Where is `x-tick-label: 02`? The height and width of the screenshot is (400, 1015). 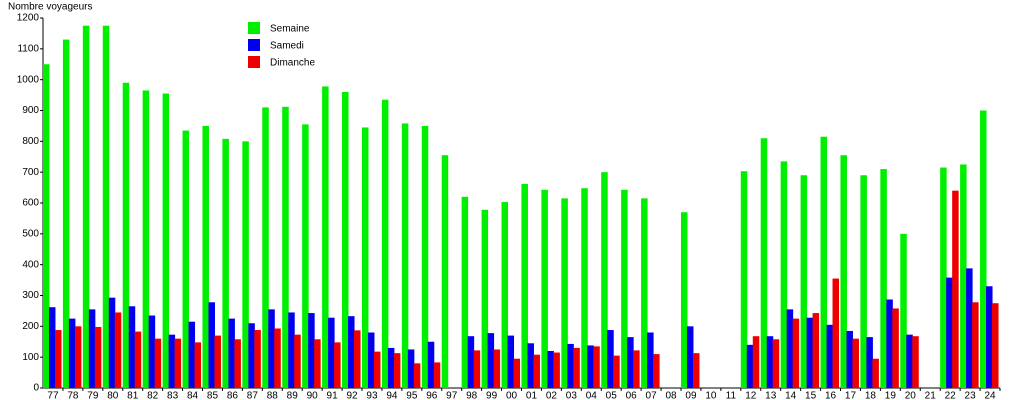
x-tick-label: 02 is located at coordinates (552, 395).